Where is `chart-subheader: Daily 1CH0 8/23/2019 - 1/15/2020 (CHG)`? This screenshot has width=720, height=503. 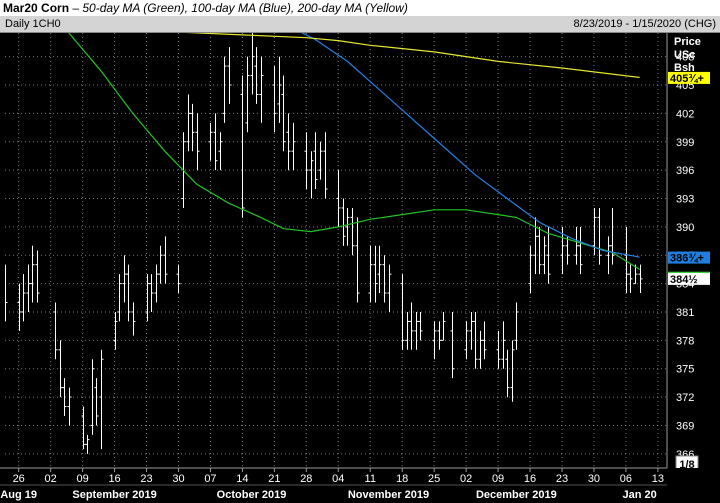 chart-subheader: Daily 1CH0 8/23/2019 - 1/15/2020 (CHG) is located at coordinates (360, 24).